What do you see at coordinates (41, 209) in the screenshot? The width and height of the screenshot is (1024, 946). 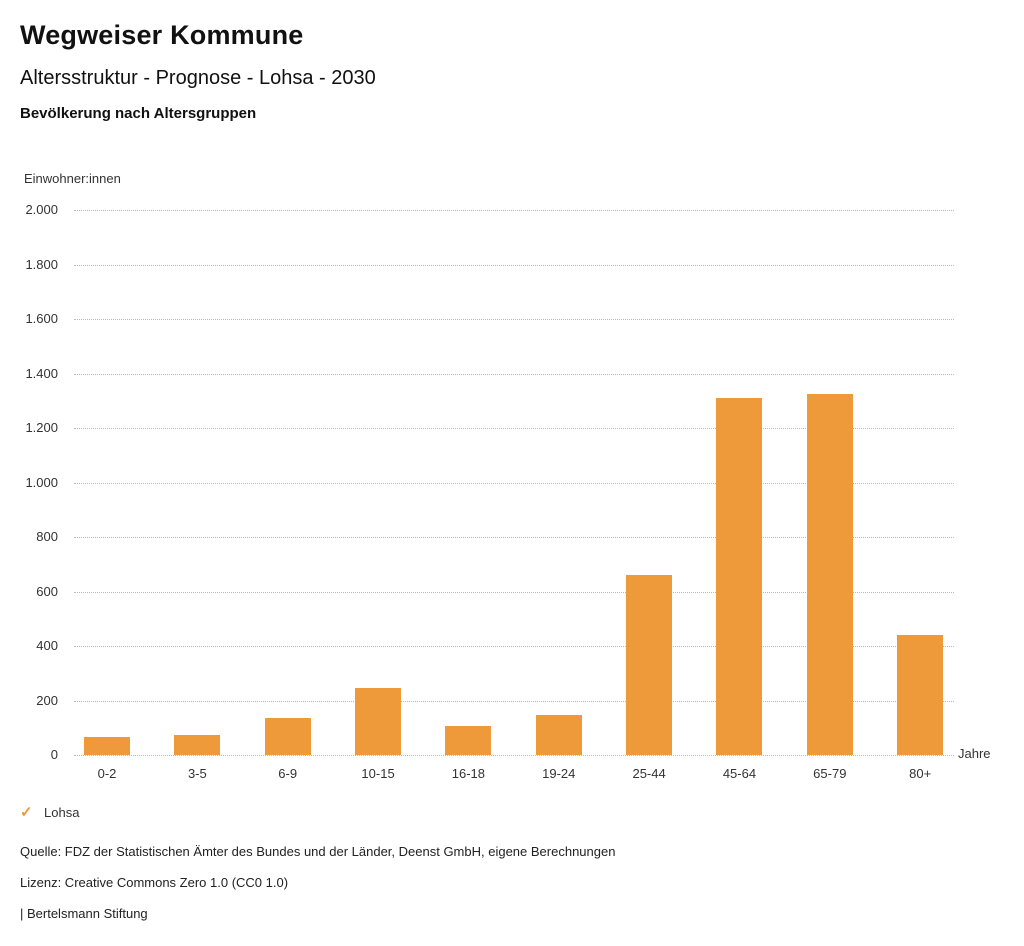 I see `y-tick-label: 2.000` at bounding box center [41, 209].